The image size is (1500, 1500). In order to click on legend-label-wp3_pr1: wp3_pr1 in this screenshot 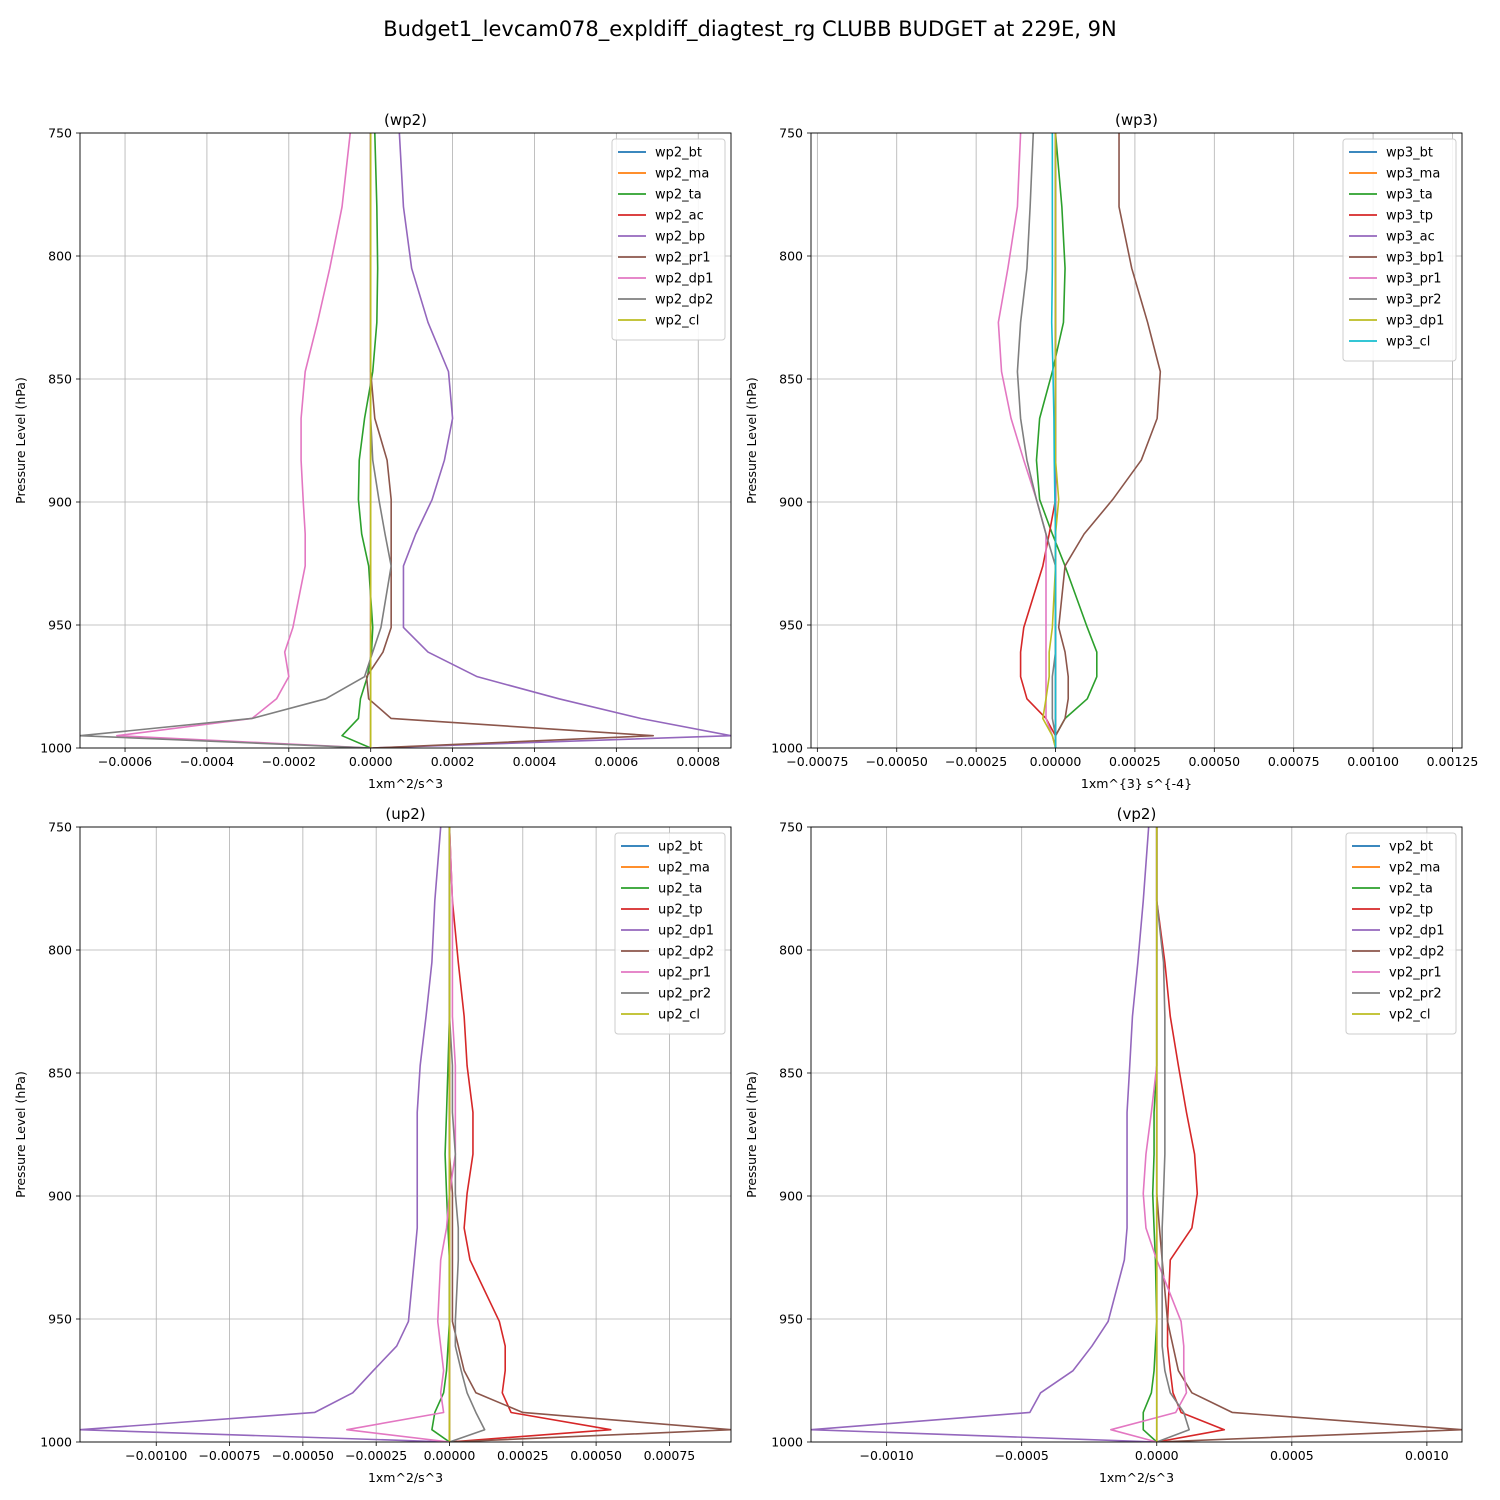, I will do `click(1414, 279)`.